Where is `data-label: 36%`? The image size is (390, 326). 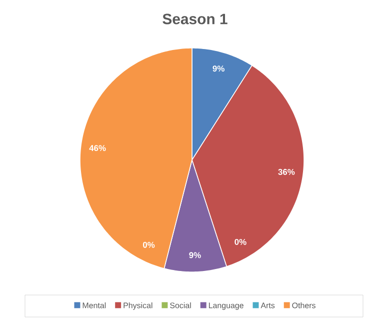 data-label: 36% is located at coordinates (286, 171).